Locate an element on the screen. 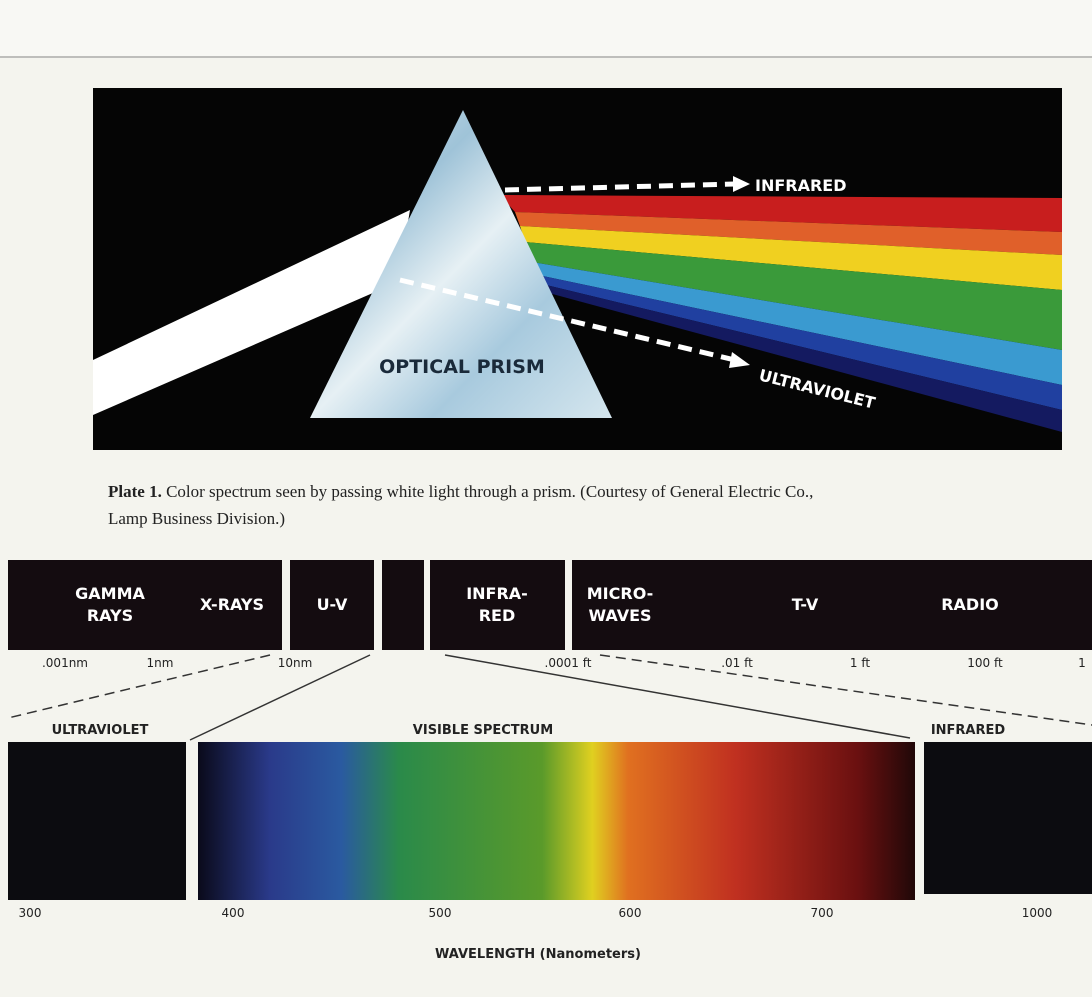 The image size is (1092, 997). band-label: RADIO is located at coordinates (970, 604).